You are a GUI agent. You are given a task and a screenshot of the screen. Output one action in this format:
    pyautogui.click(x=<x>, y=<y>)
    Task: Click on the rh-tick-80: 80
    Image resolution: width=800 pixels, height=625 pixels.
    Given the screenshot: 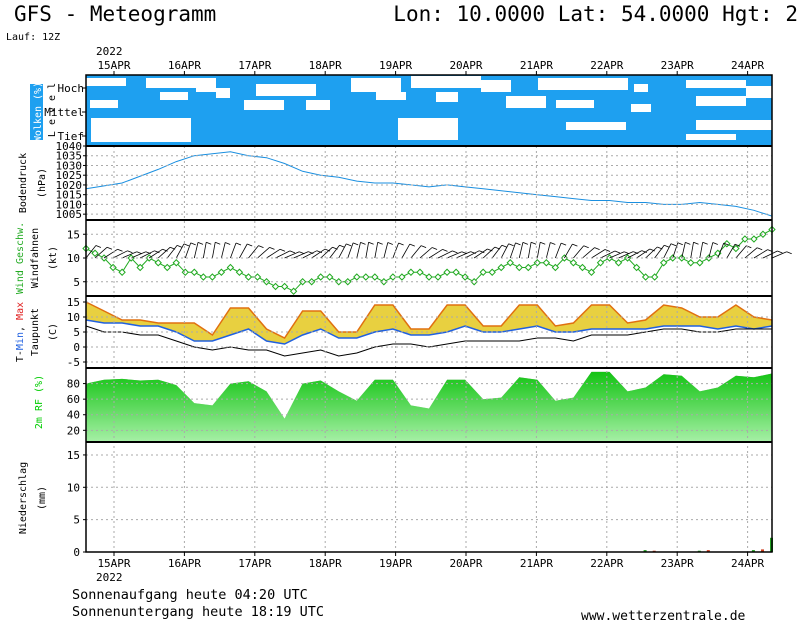 What is the action you would take?
    pyautogui.click(x=73, y=384)
    